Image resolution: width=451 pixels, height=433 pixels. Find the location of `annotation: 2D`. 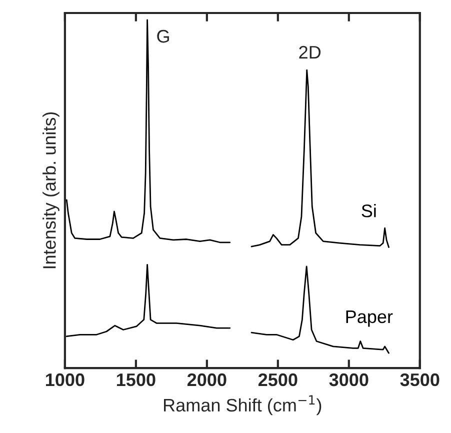

annotation: 2D is located at coordinates (310, 52).